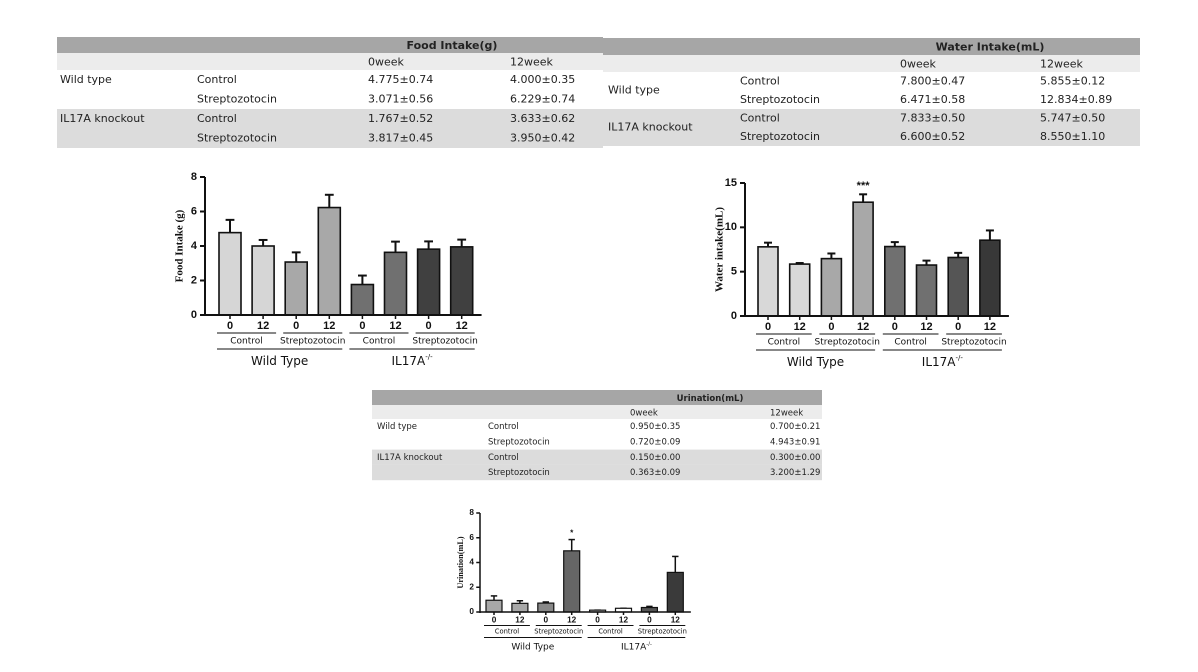  I want to click on y-tick-label: 15, so click(731, 183).